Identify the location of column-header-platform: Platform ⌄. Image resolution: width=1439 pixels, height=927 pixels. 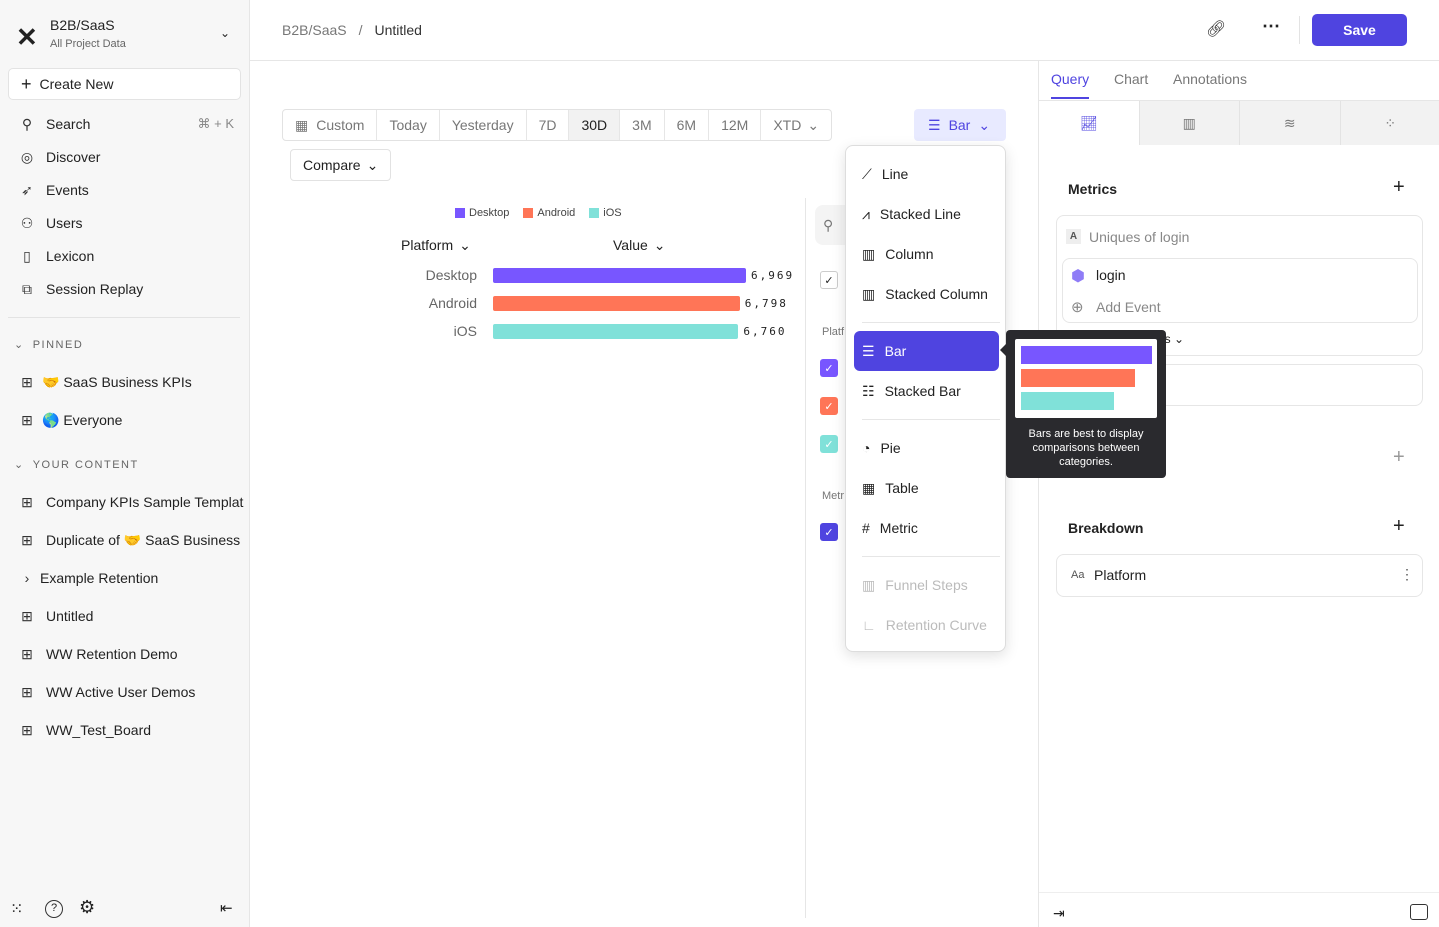
(436, 245).